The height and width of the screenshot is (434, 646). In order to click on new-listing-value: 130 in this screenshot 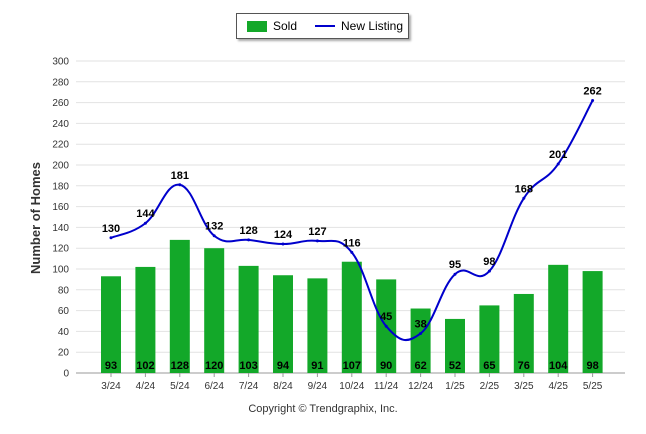, I will do `click(111, 229)`.